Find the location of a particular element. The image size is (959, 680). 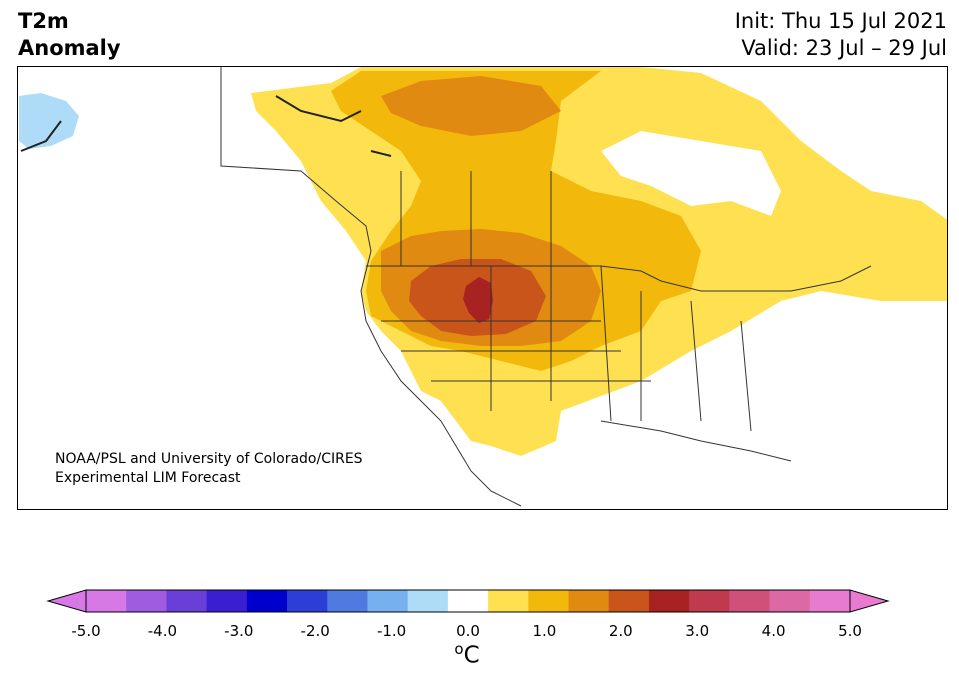

colorbar-border is located at coordinates (468, 601).